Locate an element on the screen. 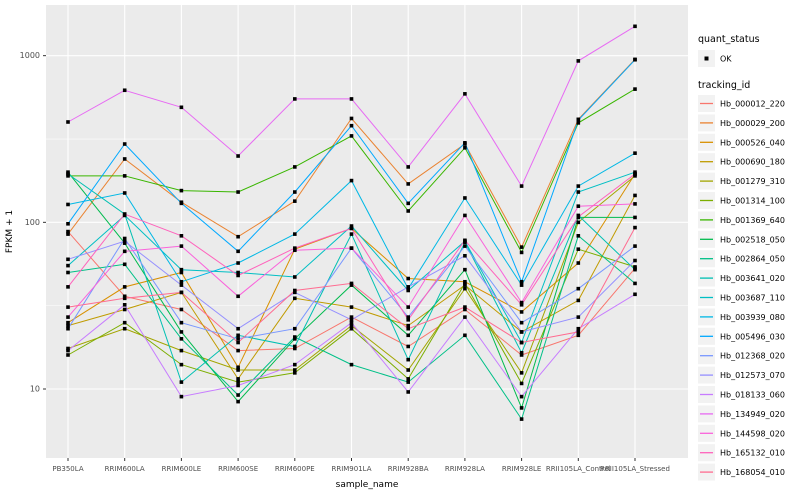 The image size is (800, 500). quant-ok-marker-icon is located at coordinates (706, 58).